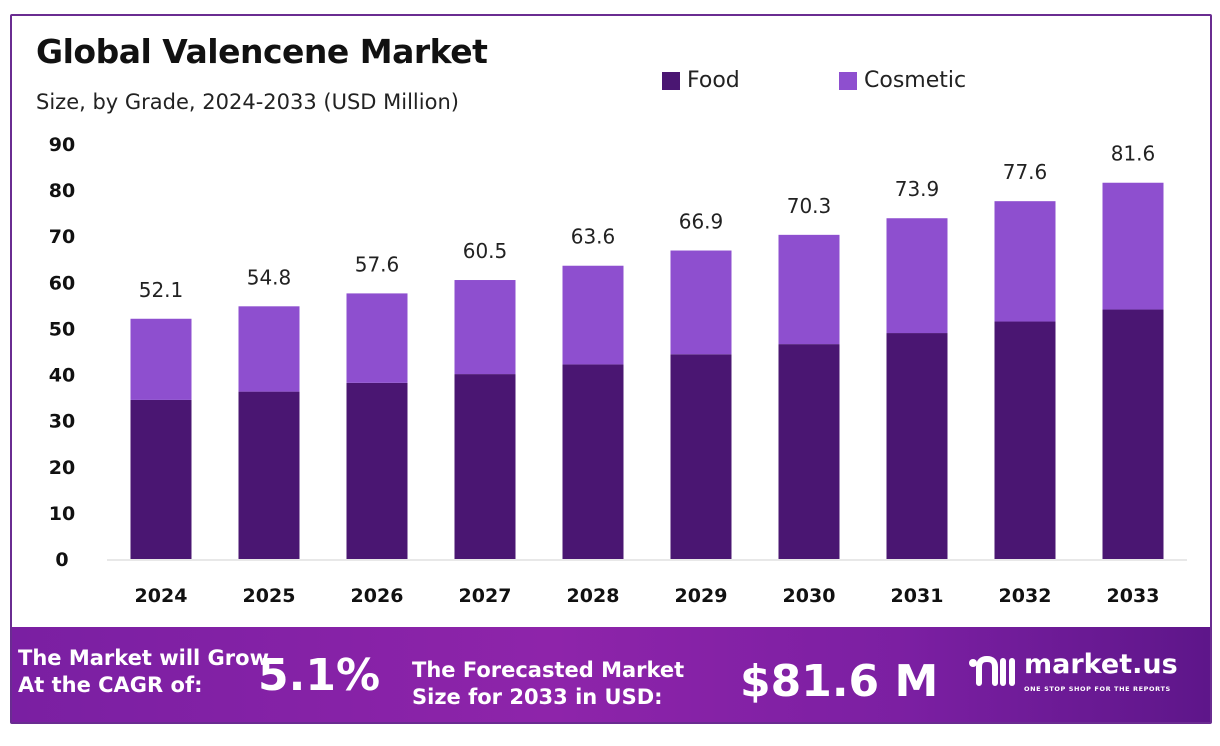 Image resolution: width=1220 pixels, height=746 pixels. Describe the element at coordinates (917, 189) in the screenshot. I see `bar-total-label: 73.9` at that location.